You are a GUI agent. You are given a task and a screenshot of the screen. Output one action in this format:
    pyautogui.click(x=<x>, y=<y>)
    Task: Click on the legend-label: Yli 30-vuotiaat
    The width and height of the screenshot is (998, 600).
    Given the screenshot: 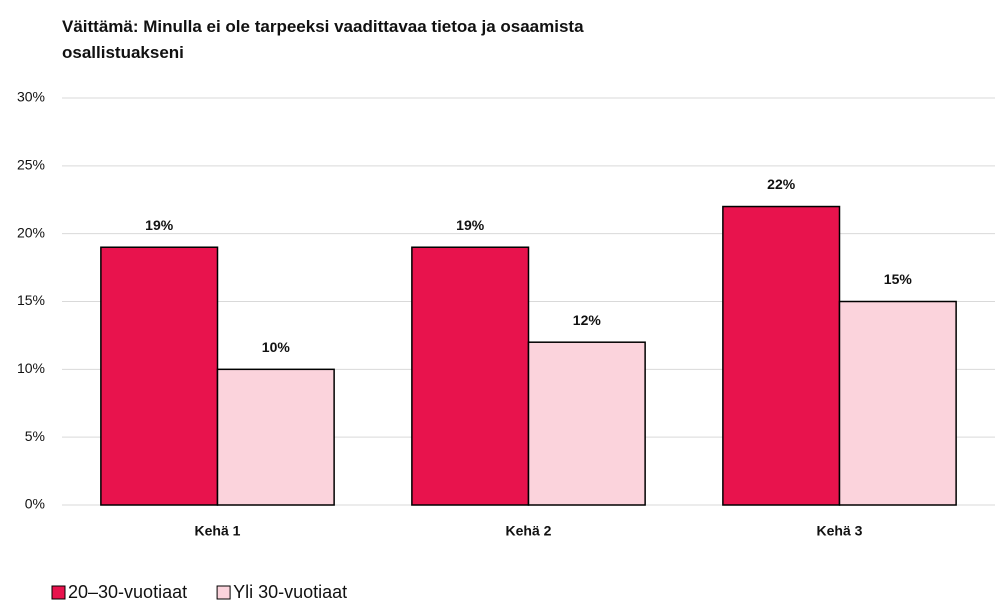 What is the action you would take?
    pyautogui.click(x=290, y=591)
    